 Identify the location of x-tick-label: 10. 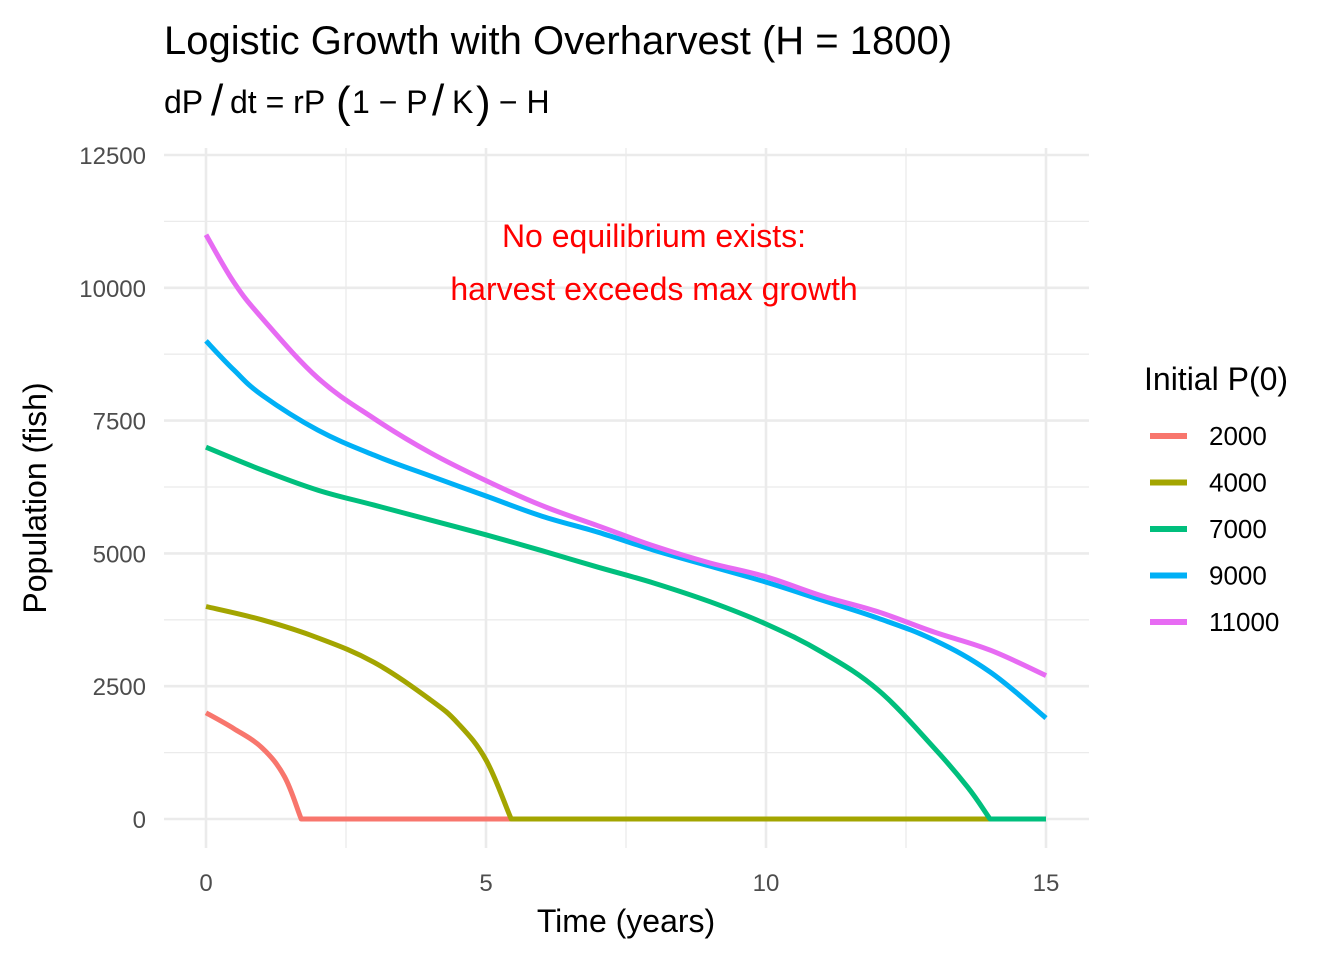
(766, 883).